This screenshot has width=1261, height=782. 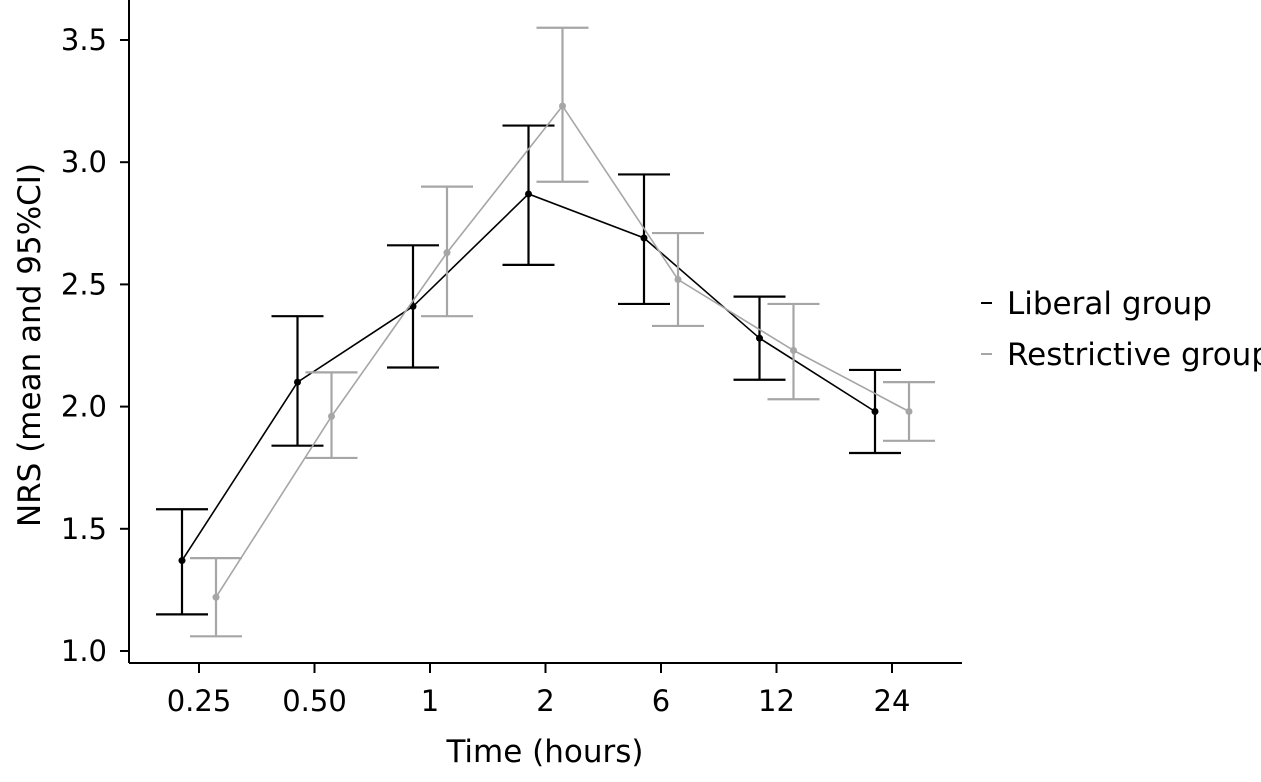 I want to click on y-tick-label: 3.5, so click(x=84, y=40).